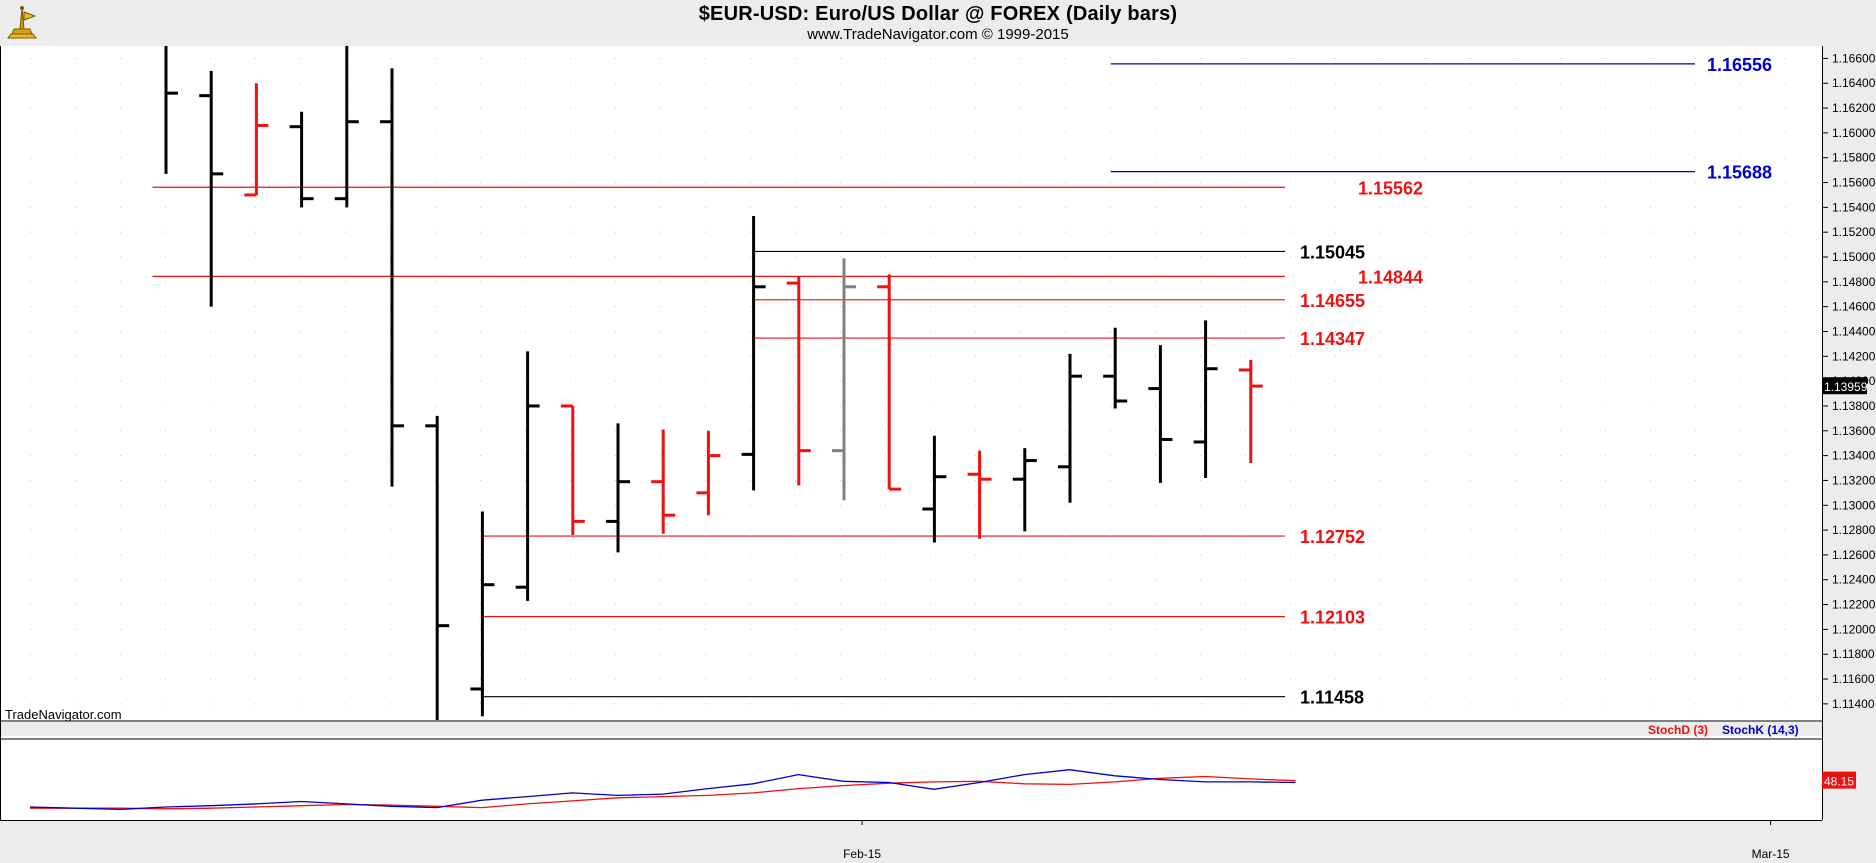 Image resolution: width=1876 pixels, height=863 pixels. Describe the element at coordinates (1854, 580) in the screenshot. I see `price-tick-label: 1.12400` at that location.